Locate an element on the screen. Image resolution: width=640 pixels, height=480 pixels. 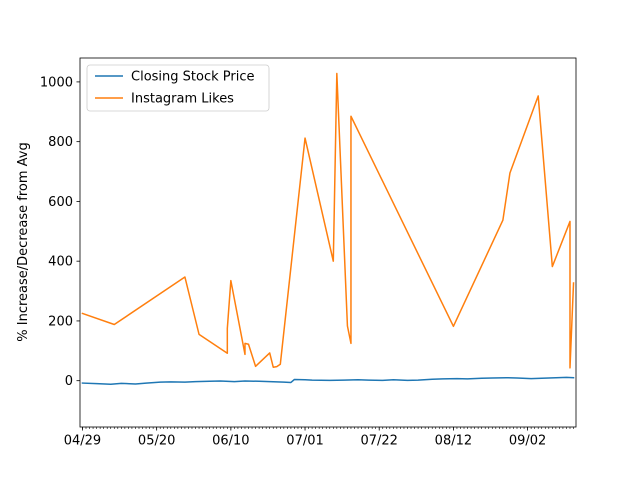
x-tick-label: 05/20 is located at coordinates (156, 441).